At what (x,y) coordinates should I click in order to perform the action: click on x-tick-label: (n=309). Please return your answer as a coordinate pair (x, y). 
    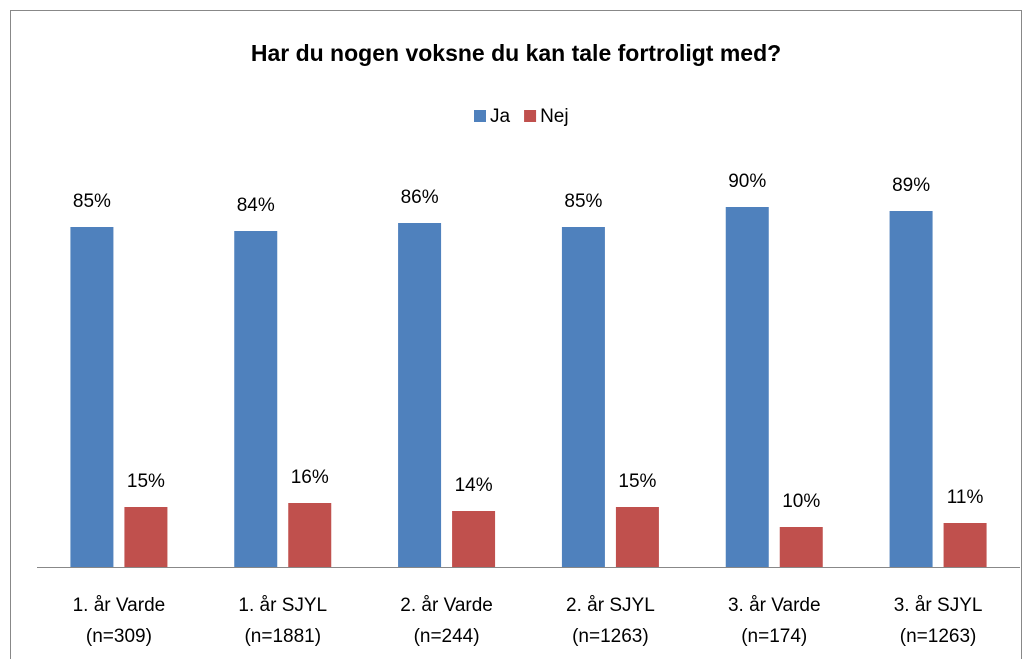
    Looking at the image, I should click on (119, 636).